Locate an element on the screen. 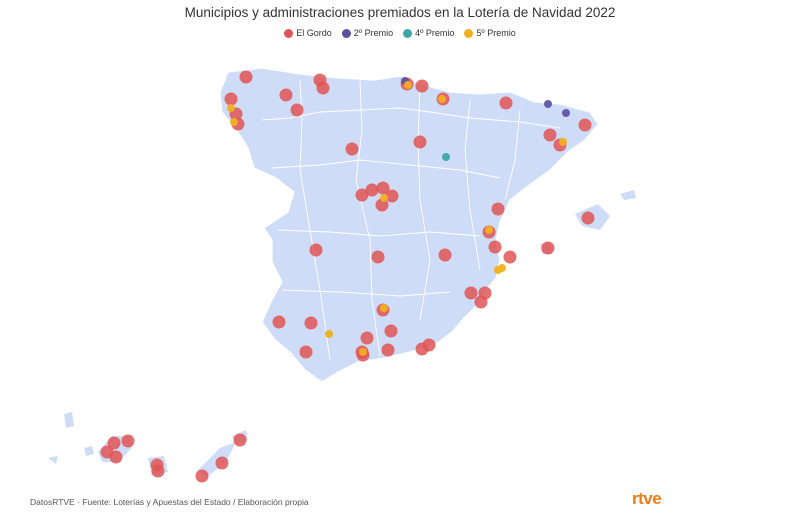  legend-swatch-quinto-premio is located at coordinates (469, 33).